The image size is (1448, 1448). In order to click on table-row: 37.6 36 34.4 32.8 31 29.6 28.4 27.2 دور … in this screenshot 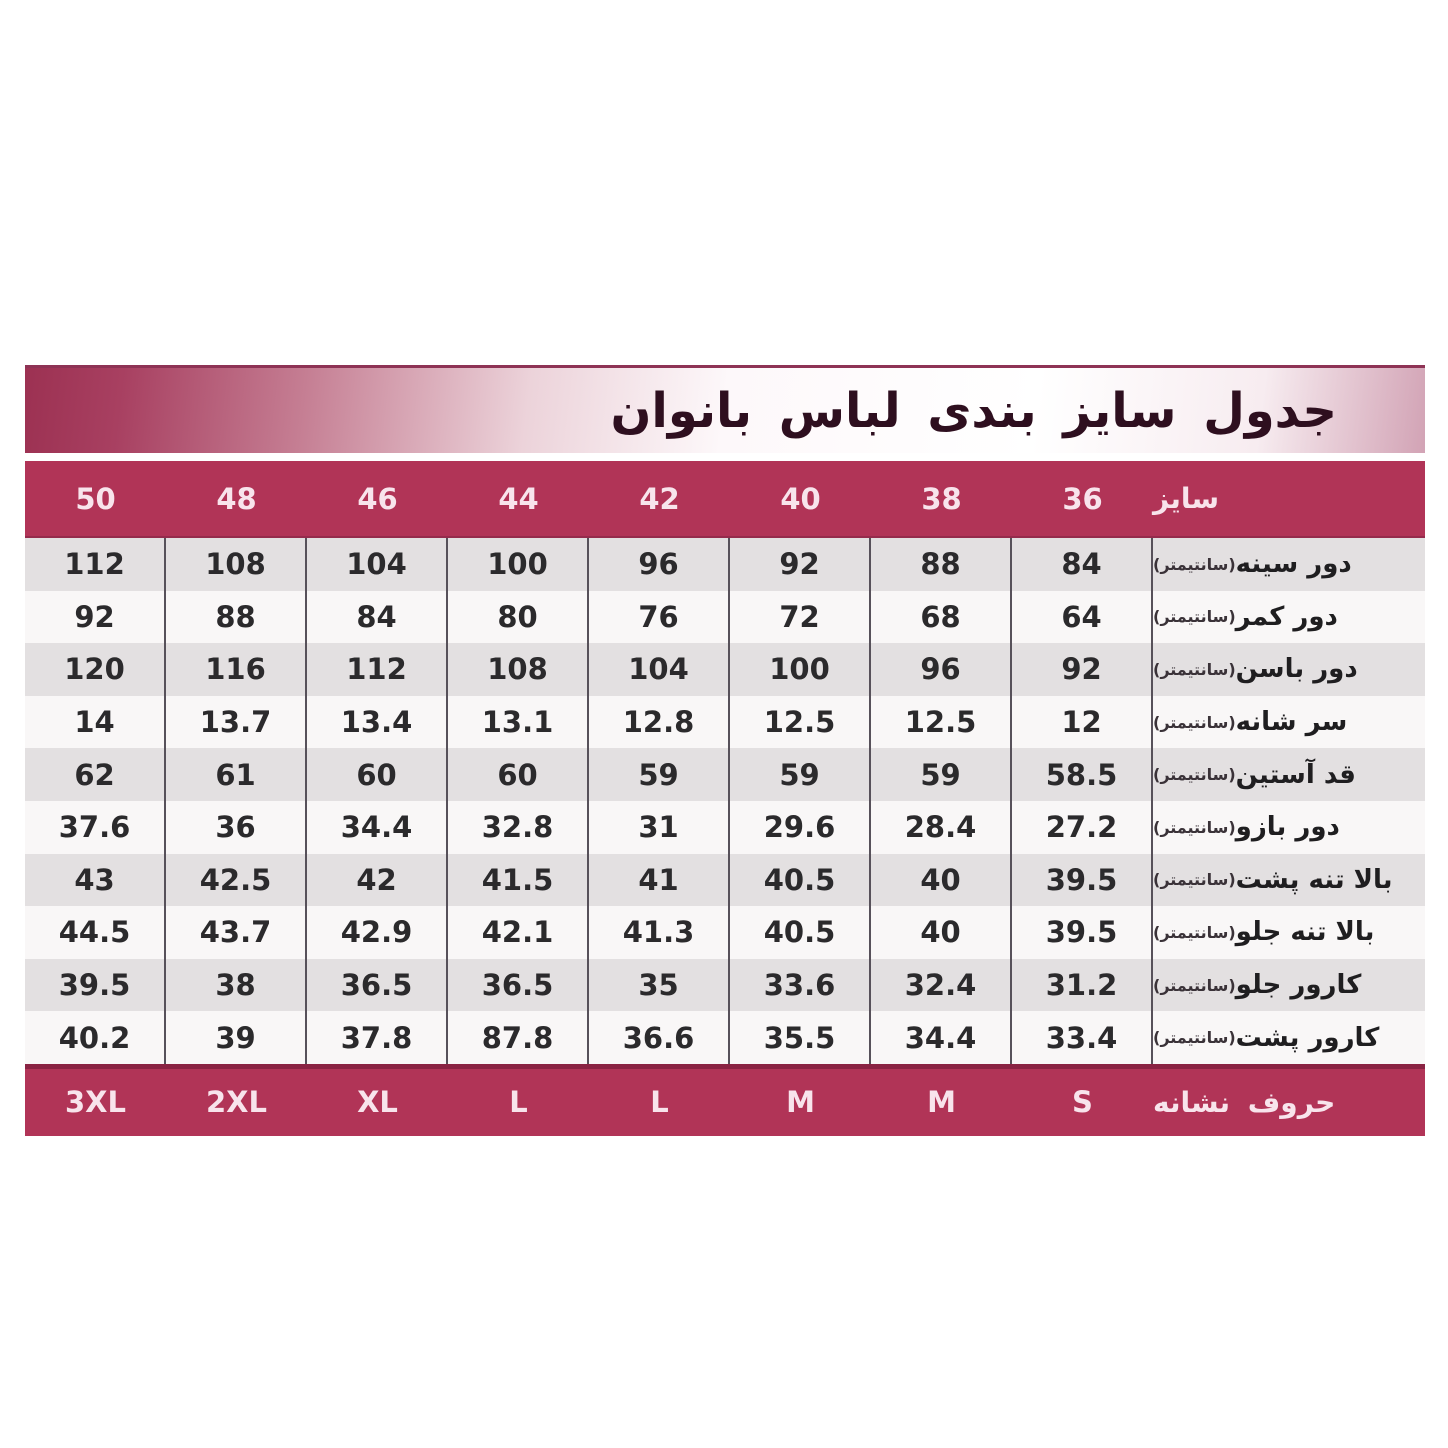, I will do `click(725, 827)`.